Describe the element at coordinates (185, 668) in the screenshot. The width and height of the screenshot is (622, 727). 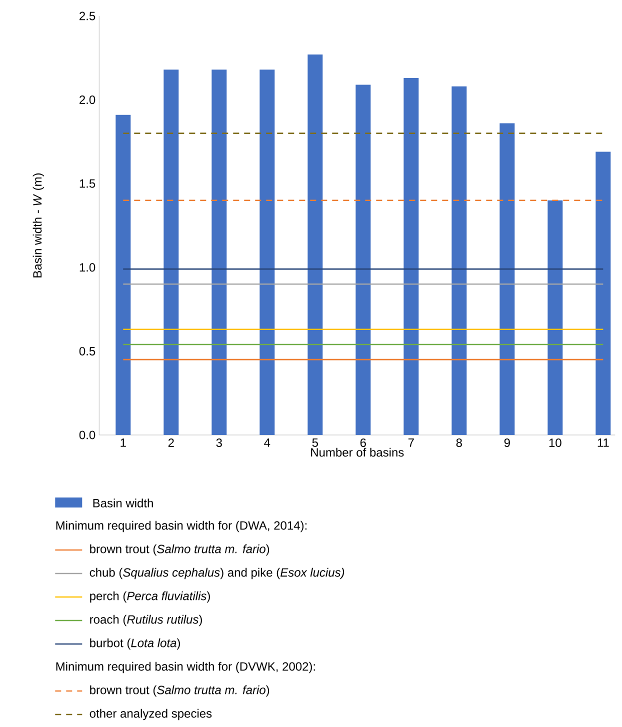
I see `text: Minimum required basin width for (DVWK, 2002):` at that location.